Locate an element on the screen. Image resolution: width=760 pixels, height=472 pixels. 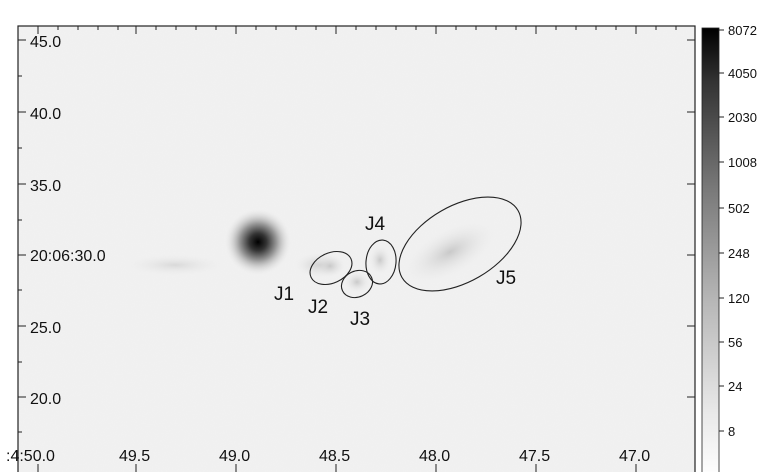
colorbar-label: 4050 is located at coordinates (742, 73).